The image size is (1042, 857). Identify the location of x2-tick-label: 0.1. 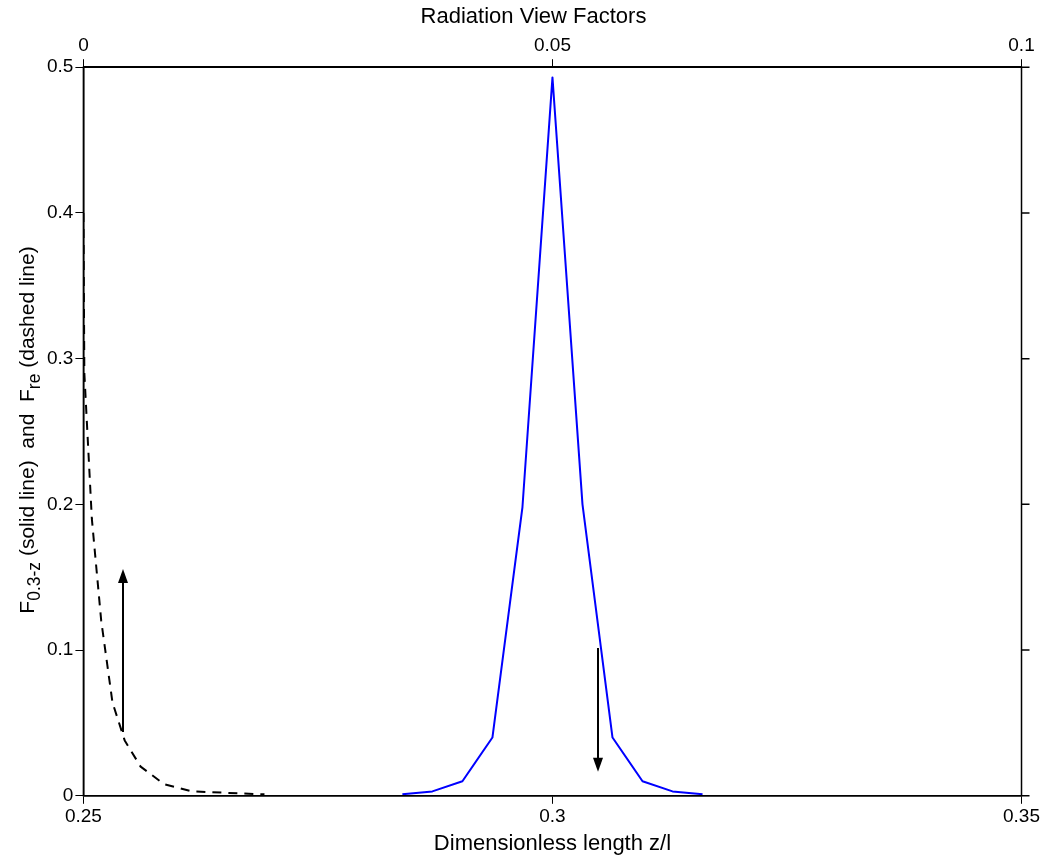
(1021, 45).